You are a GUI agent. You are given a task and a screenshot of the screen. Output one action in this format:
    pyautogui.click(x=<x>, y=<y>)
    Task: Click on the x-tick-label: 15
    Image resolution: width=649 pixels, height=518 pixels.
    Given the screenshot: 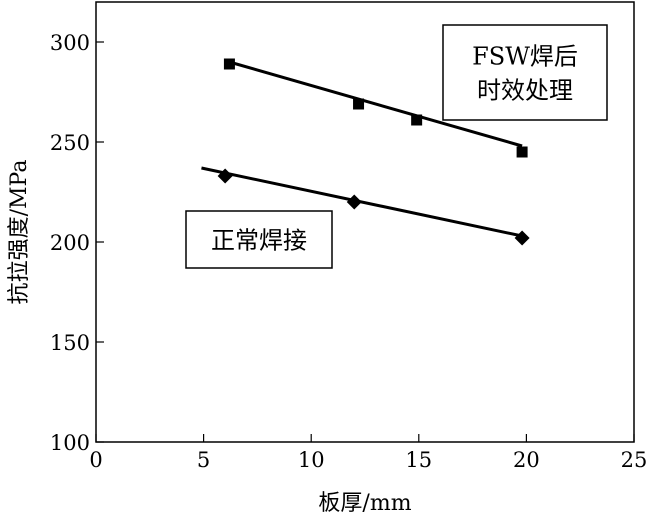 What is the action you would take?
    pyautogui.click(x=418, y=460)
    